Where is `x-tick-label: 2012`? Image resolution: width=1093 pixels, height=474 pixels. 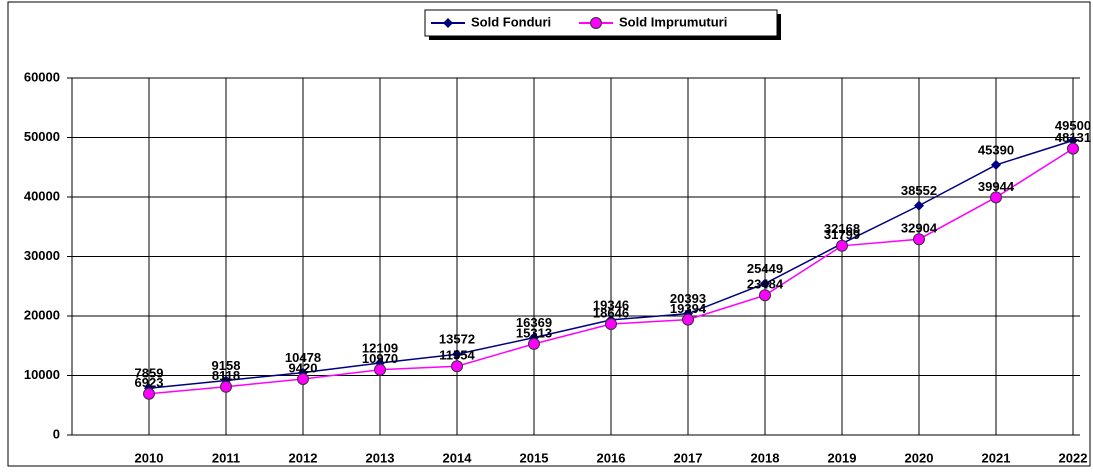 x-tick-label: 2012 is located at coordinates (303, 457).